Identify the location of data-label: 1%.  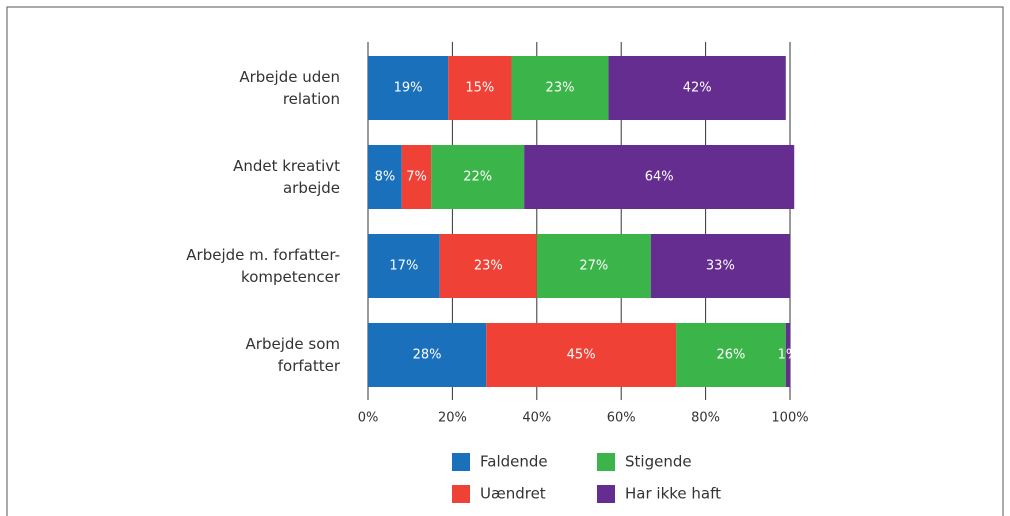
(788, 355).